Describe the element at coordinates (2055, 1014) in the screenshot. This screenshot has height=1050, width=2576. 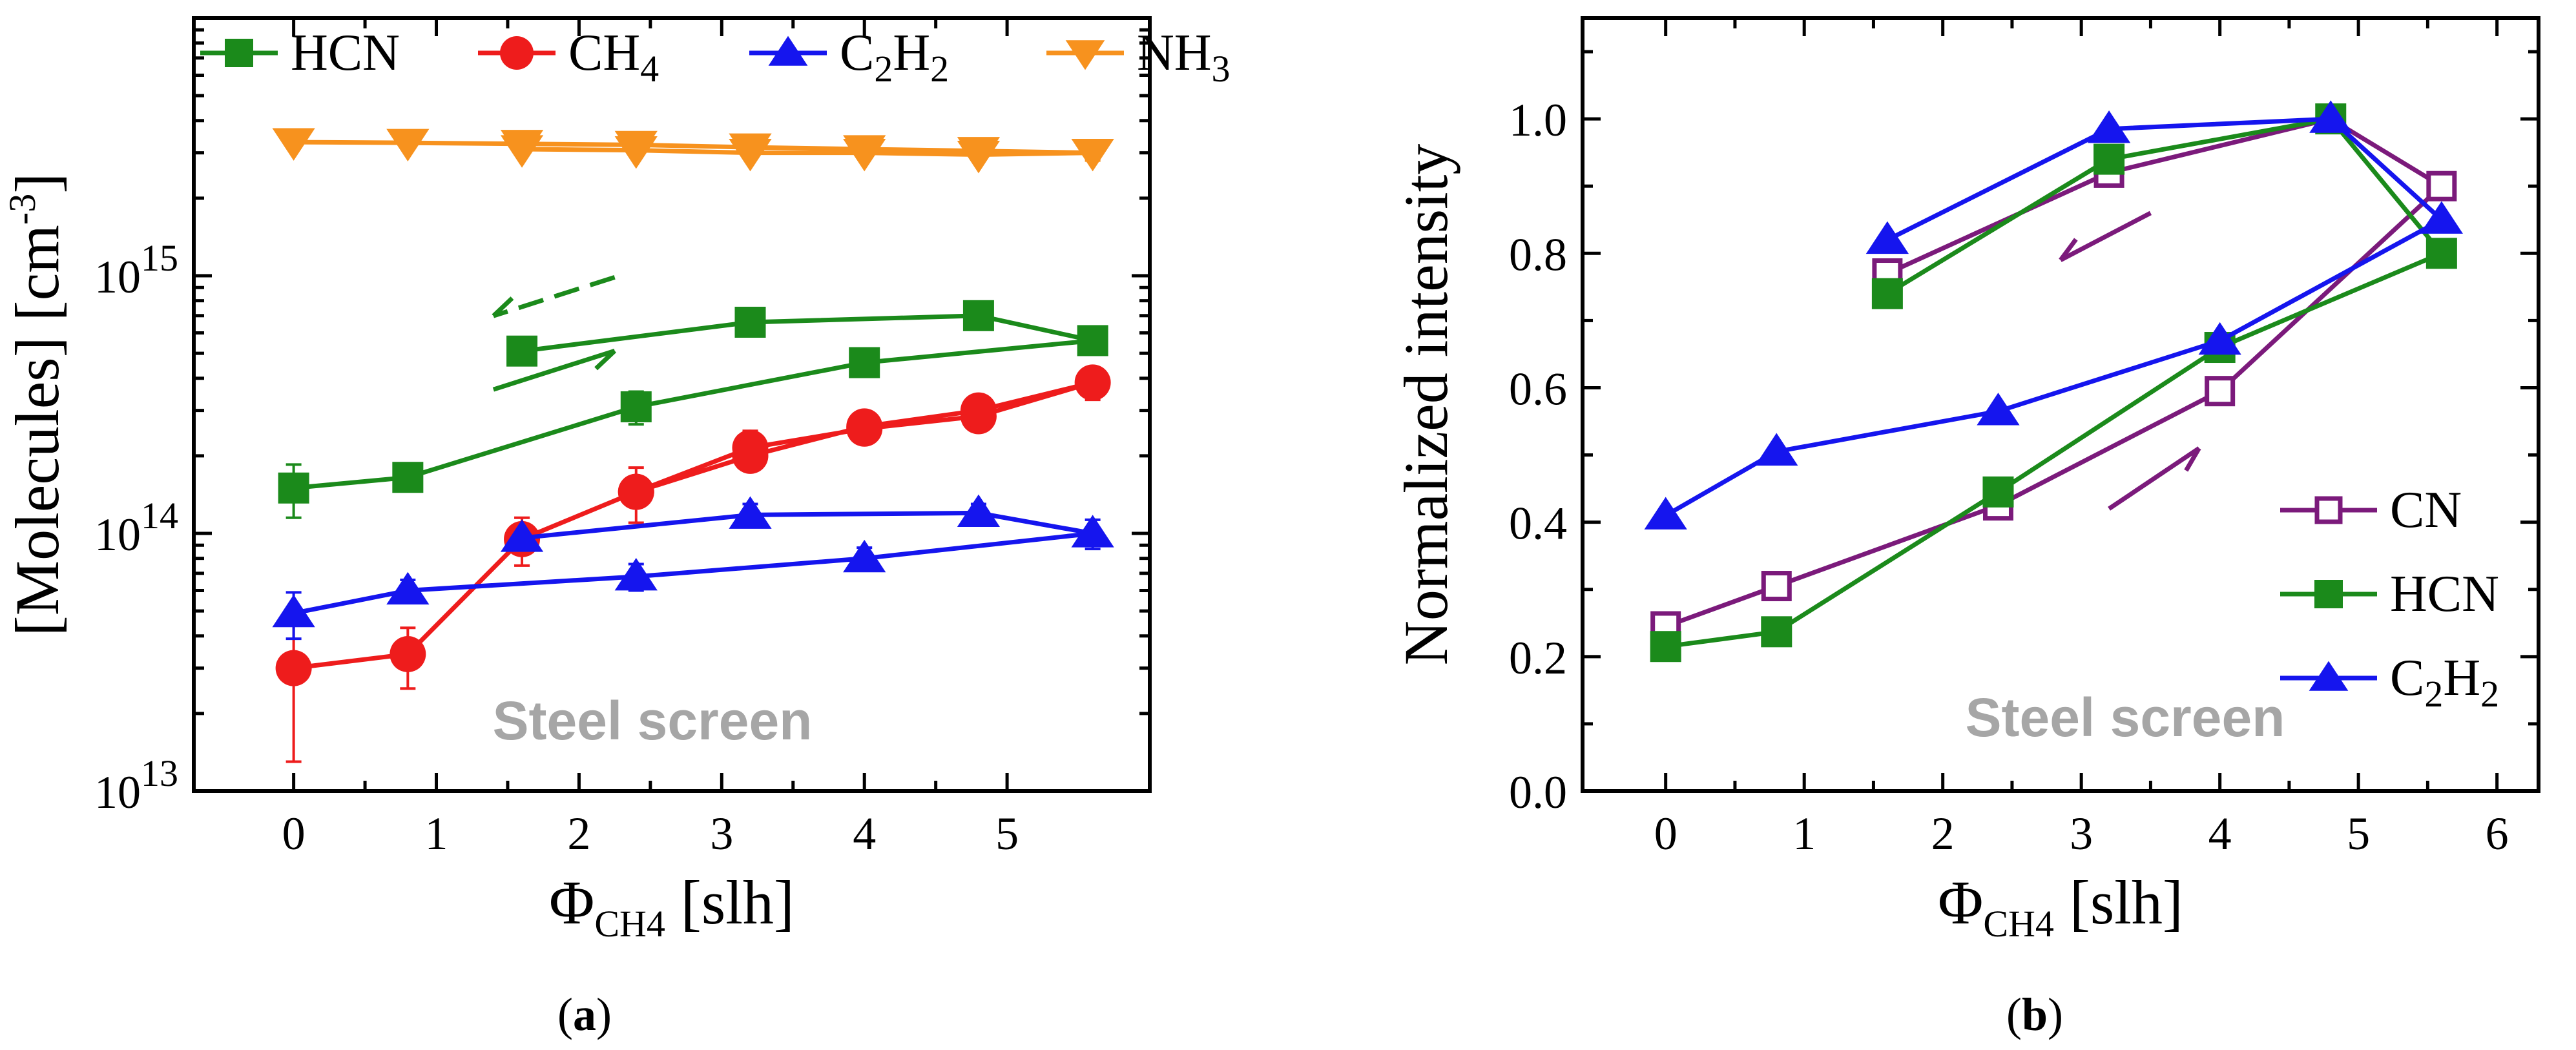
I see `caption-paren: )` at that location.